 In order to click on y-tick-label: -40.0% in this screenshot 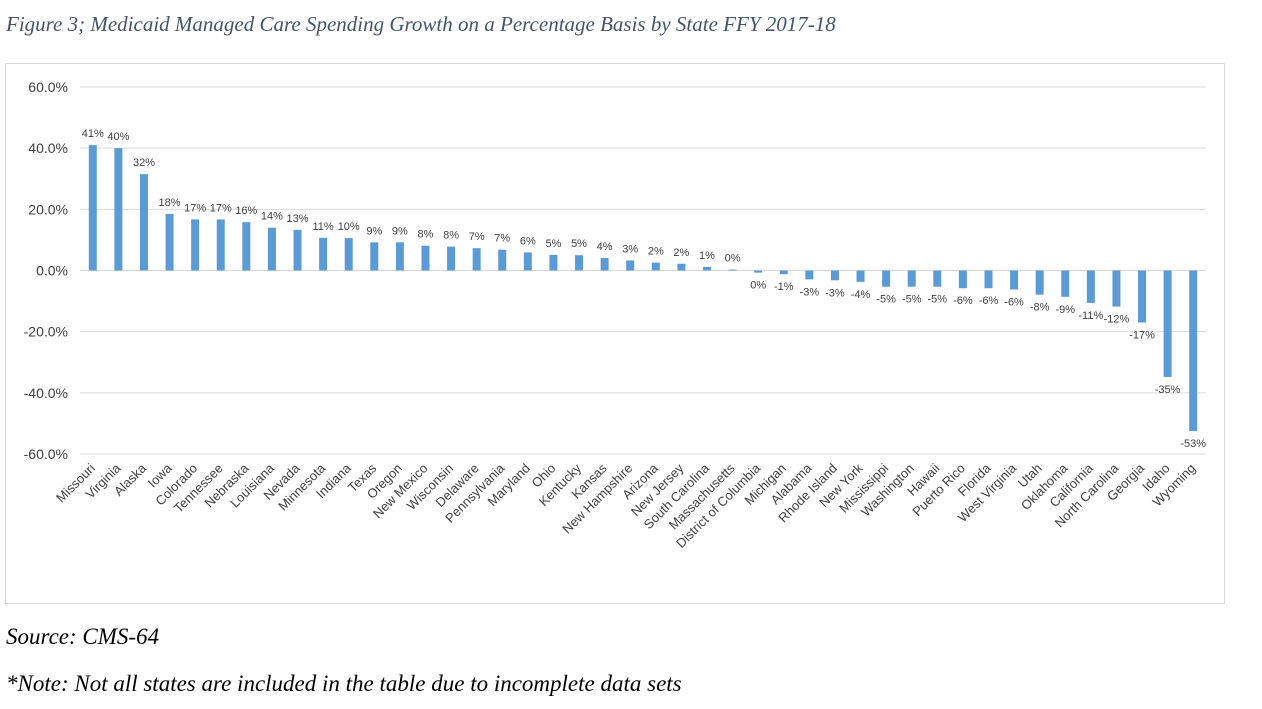, I will do `click(46, 393)`.